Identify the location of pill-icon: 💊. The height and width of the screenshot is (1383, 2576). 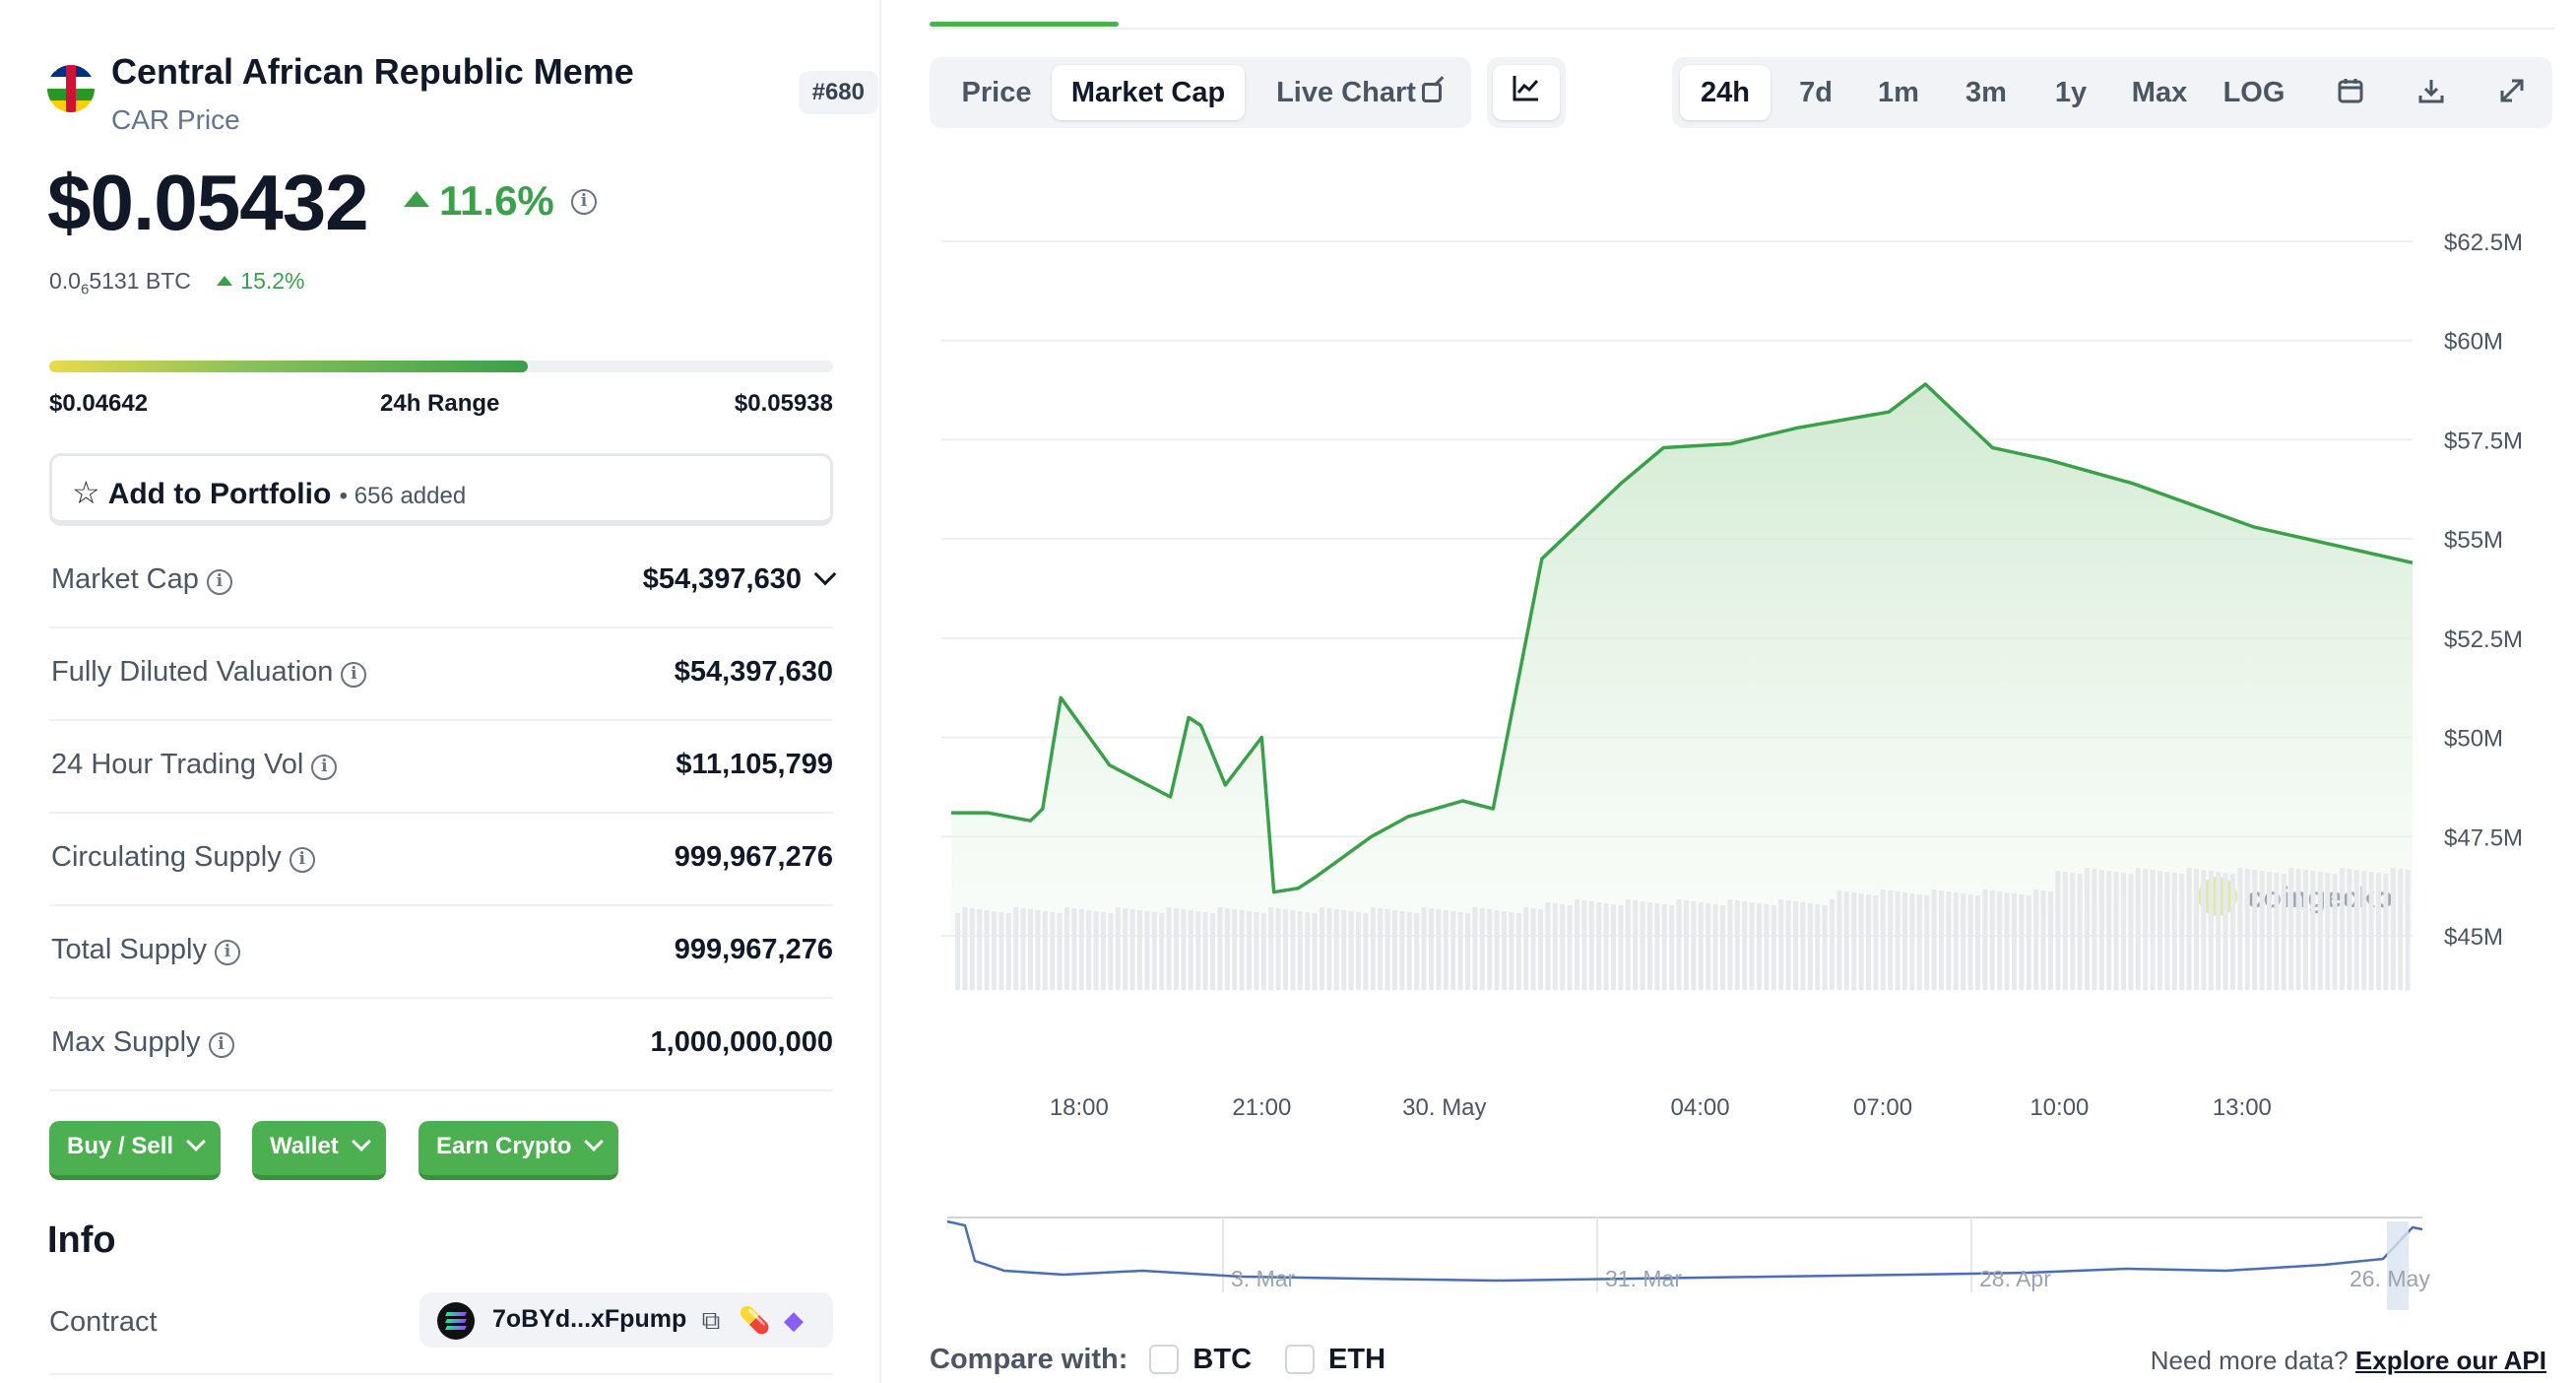
(755, 1320).